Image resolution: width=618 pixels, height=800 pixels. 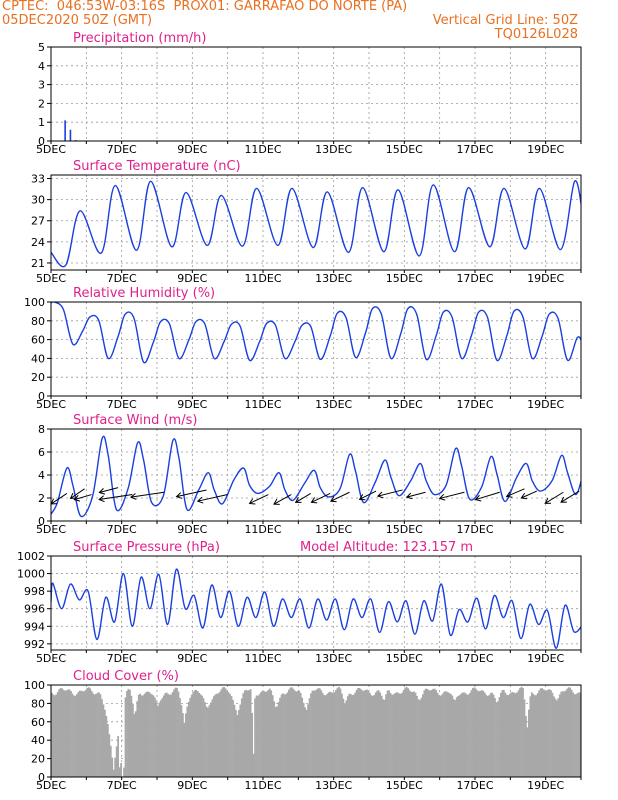 What do you see at coordinates (41, 777) in the screenshot?
I see `ytick-label-5-0: 0` at bounding box center [41, 777].